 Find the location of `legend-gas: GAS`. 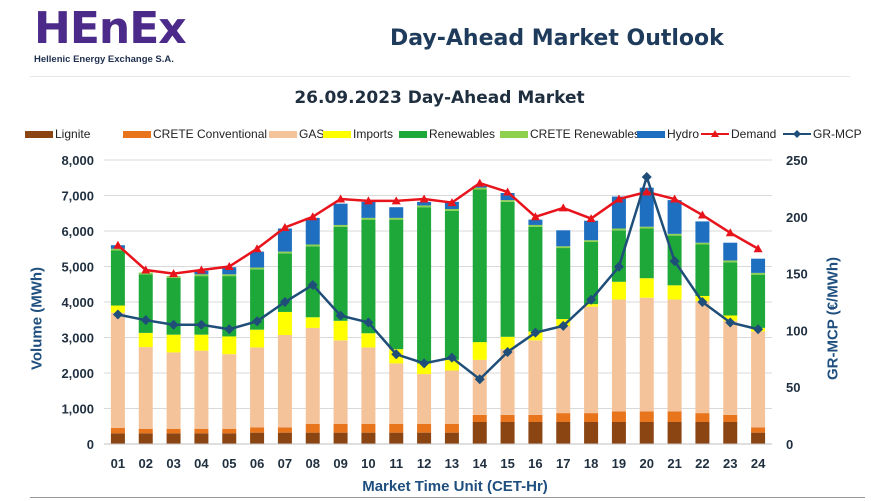

legend-gas: GAS is located at coordinates (296, 134).